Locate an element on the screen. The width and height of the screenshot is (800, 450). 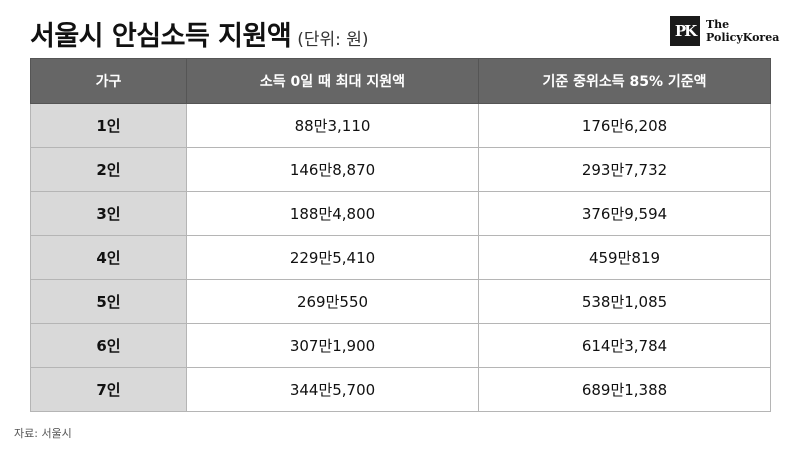
table-row: 5인 269만550 538만1,085 is located at coordinates (400, 301).